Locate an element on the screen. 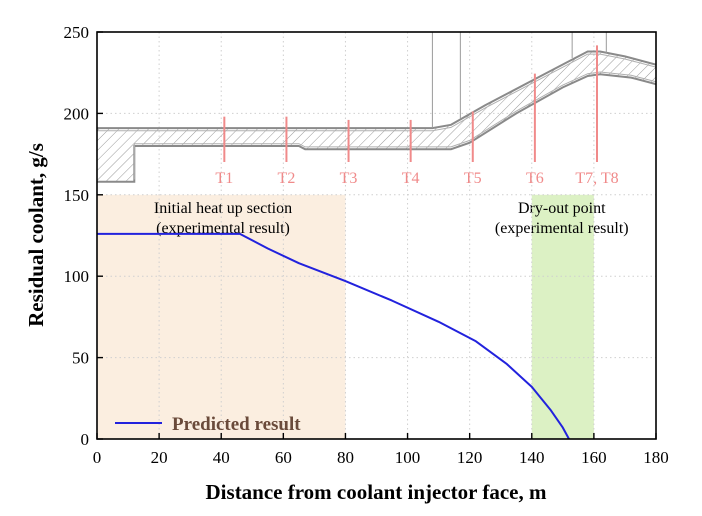  x-tick-label-100: 100 is located at coordinates (408, 457).